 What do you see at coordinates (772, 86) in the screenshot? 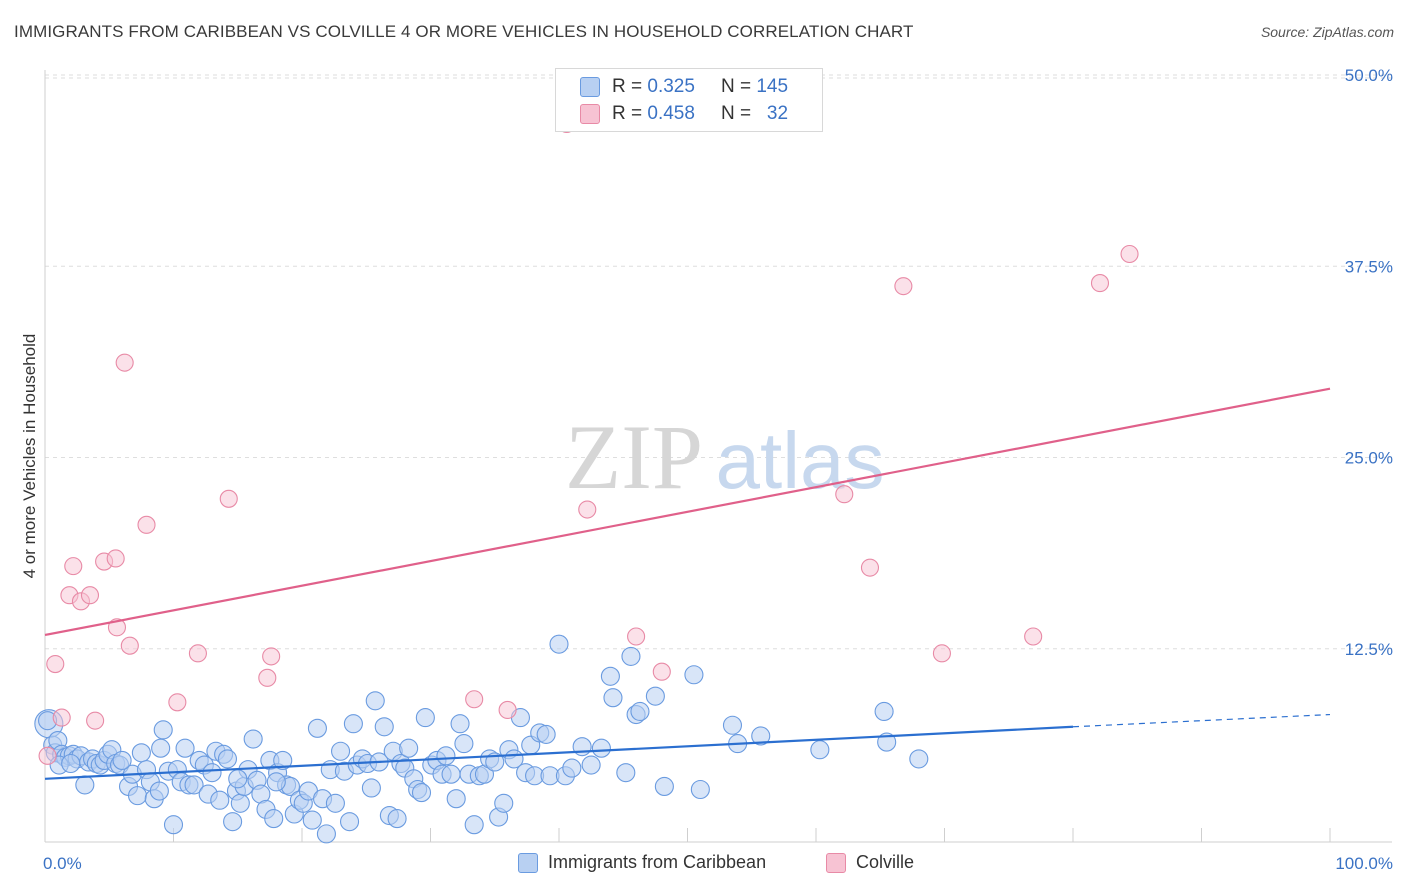
I see `legend-n-value: 145` at bounding box center [772, 86].